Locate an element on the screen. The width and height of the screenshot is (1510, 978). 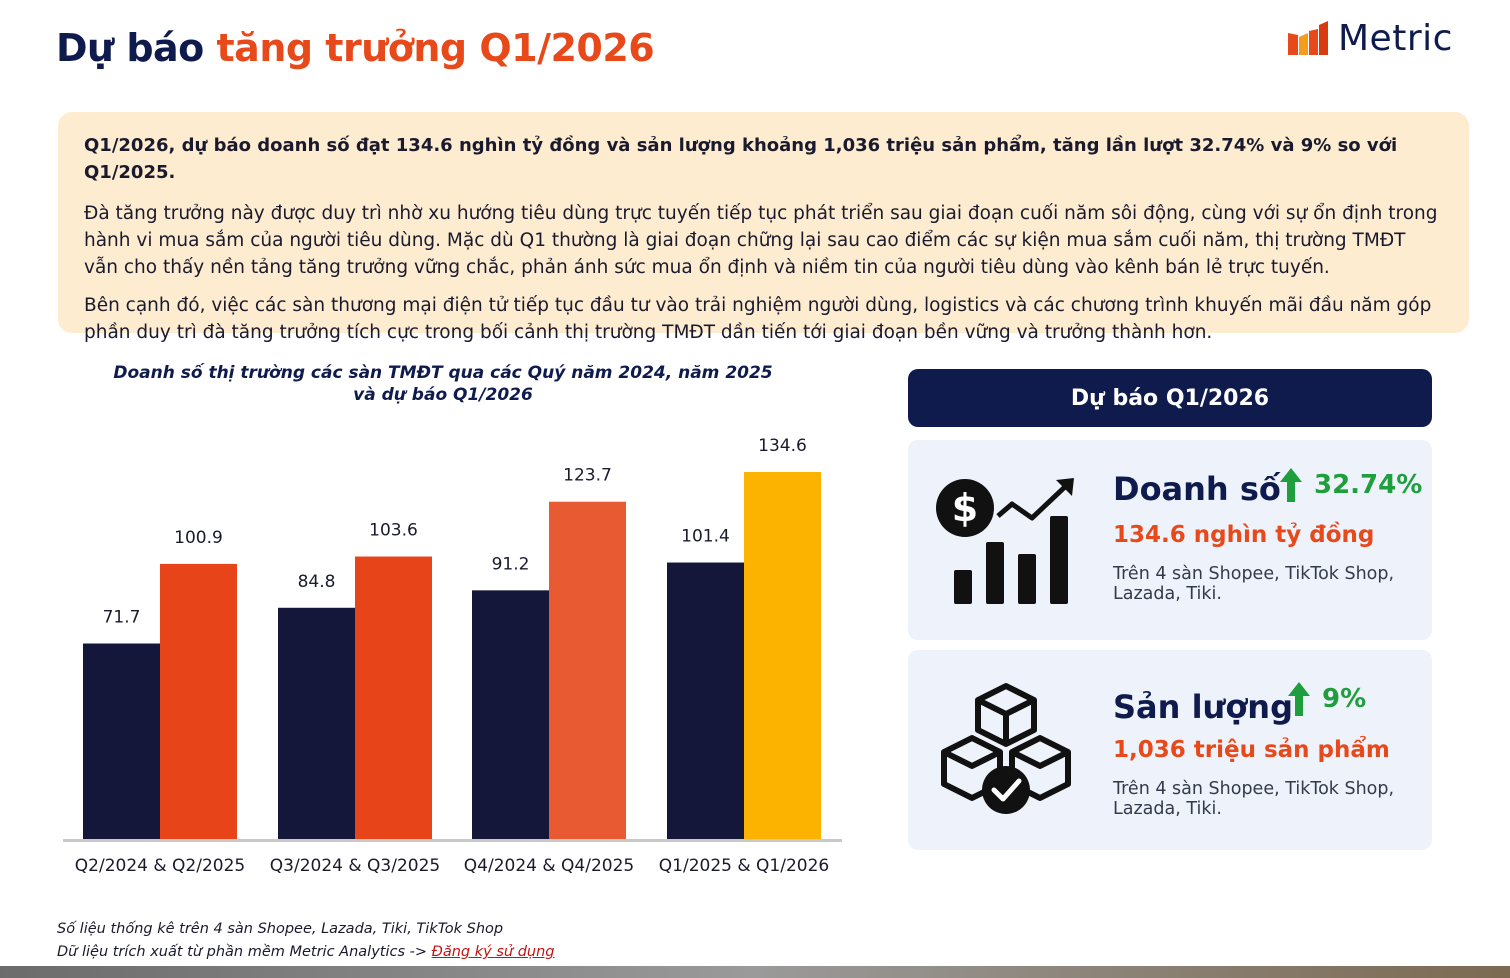
bar-value-label: 123.7 is located at coordinates (587, 476).